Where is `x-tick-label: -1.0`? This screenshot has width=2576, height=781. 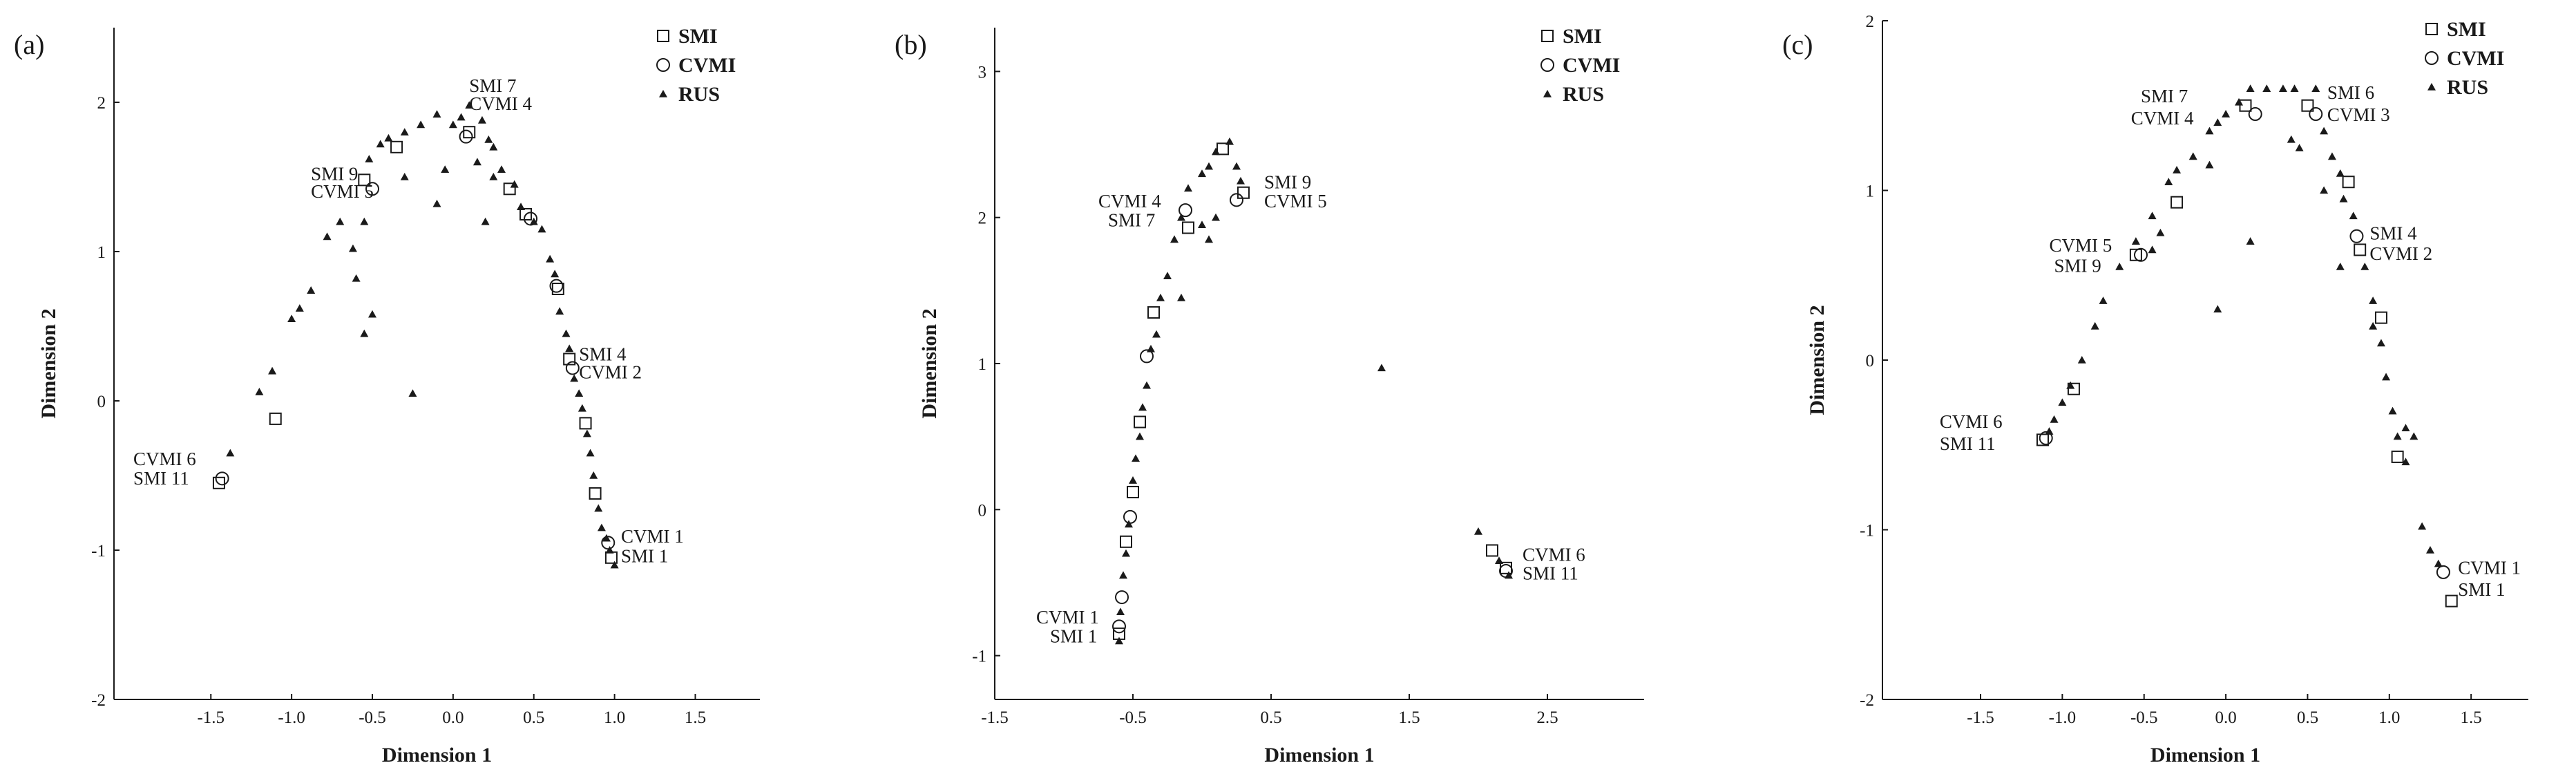
x-tick-label: -1.0 is located at coordinates (2063, 718).